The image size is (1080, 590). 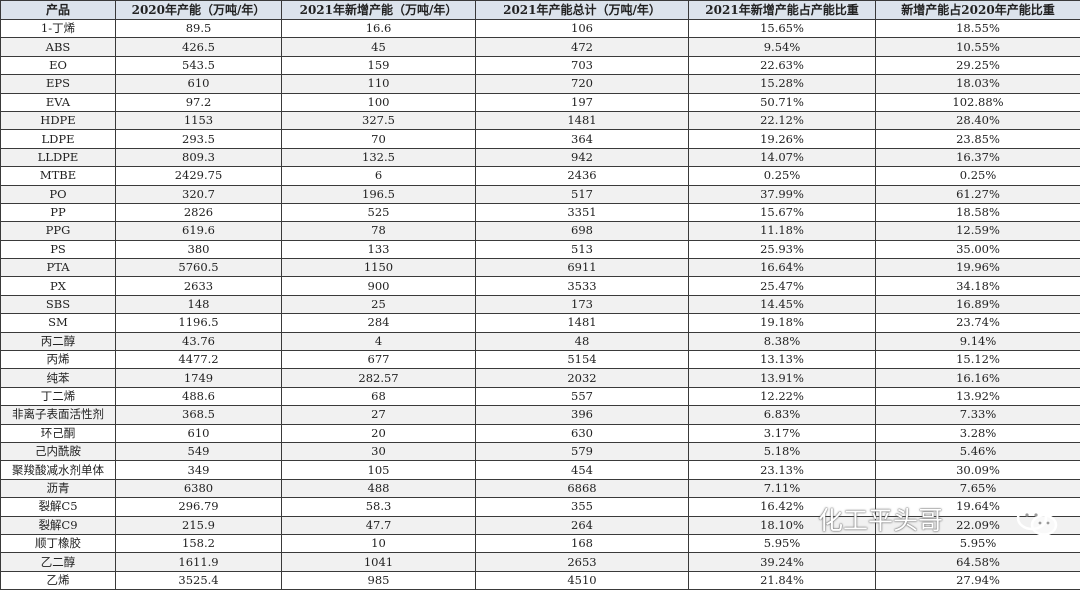 I want to click on cell-new-share-of-total: 19.18%, so click(x=782, y=323).